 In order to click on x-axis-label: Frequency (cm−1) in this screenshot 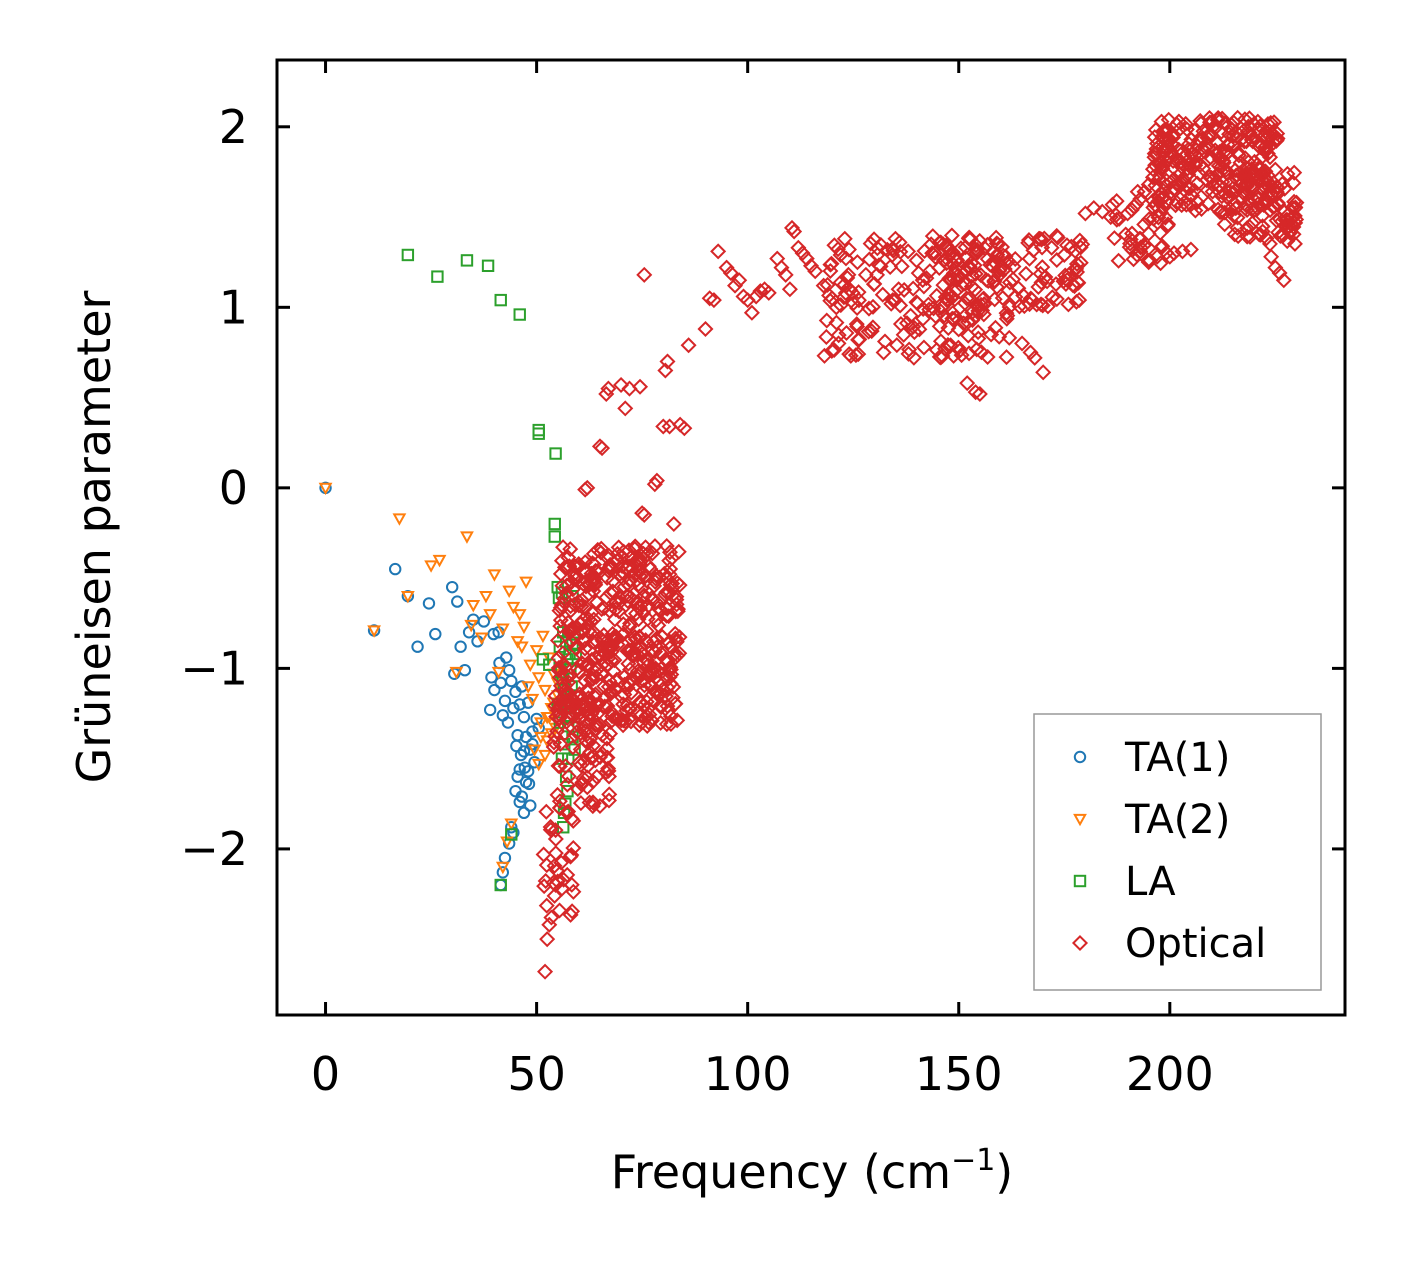, I will do `click(812, 1171)`.